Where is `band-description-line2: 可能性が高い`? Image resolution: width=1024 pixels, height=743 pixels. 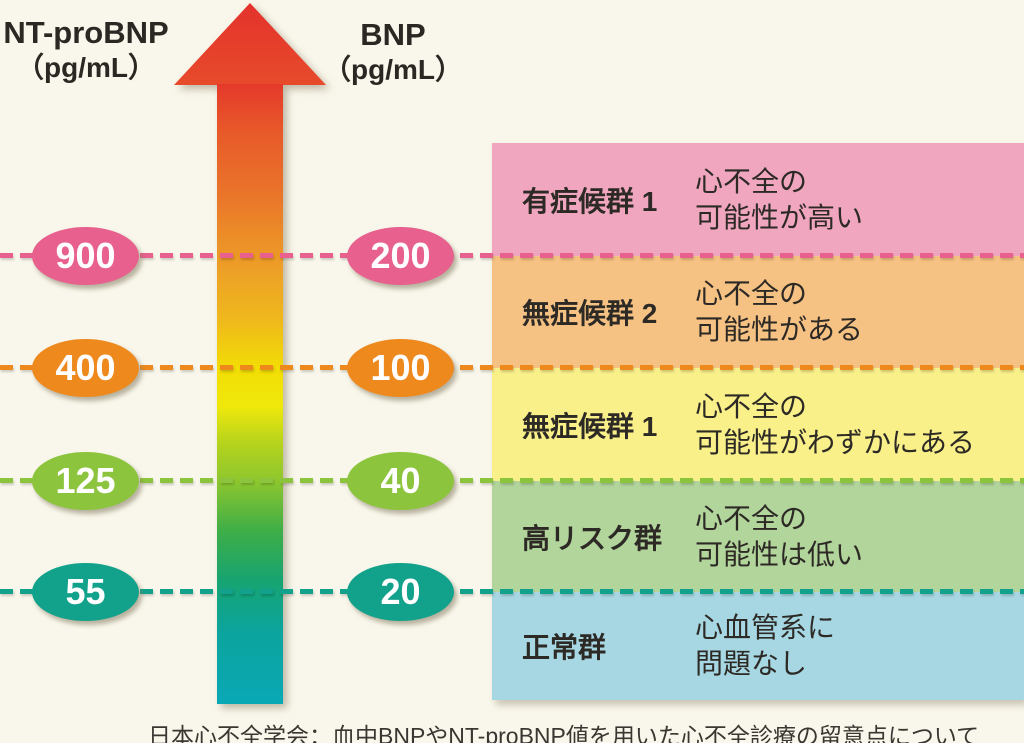 band-description-line2: 可能性が高い is located at coordinates (779, 217).